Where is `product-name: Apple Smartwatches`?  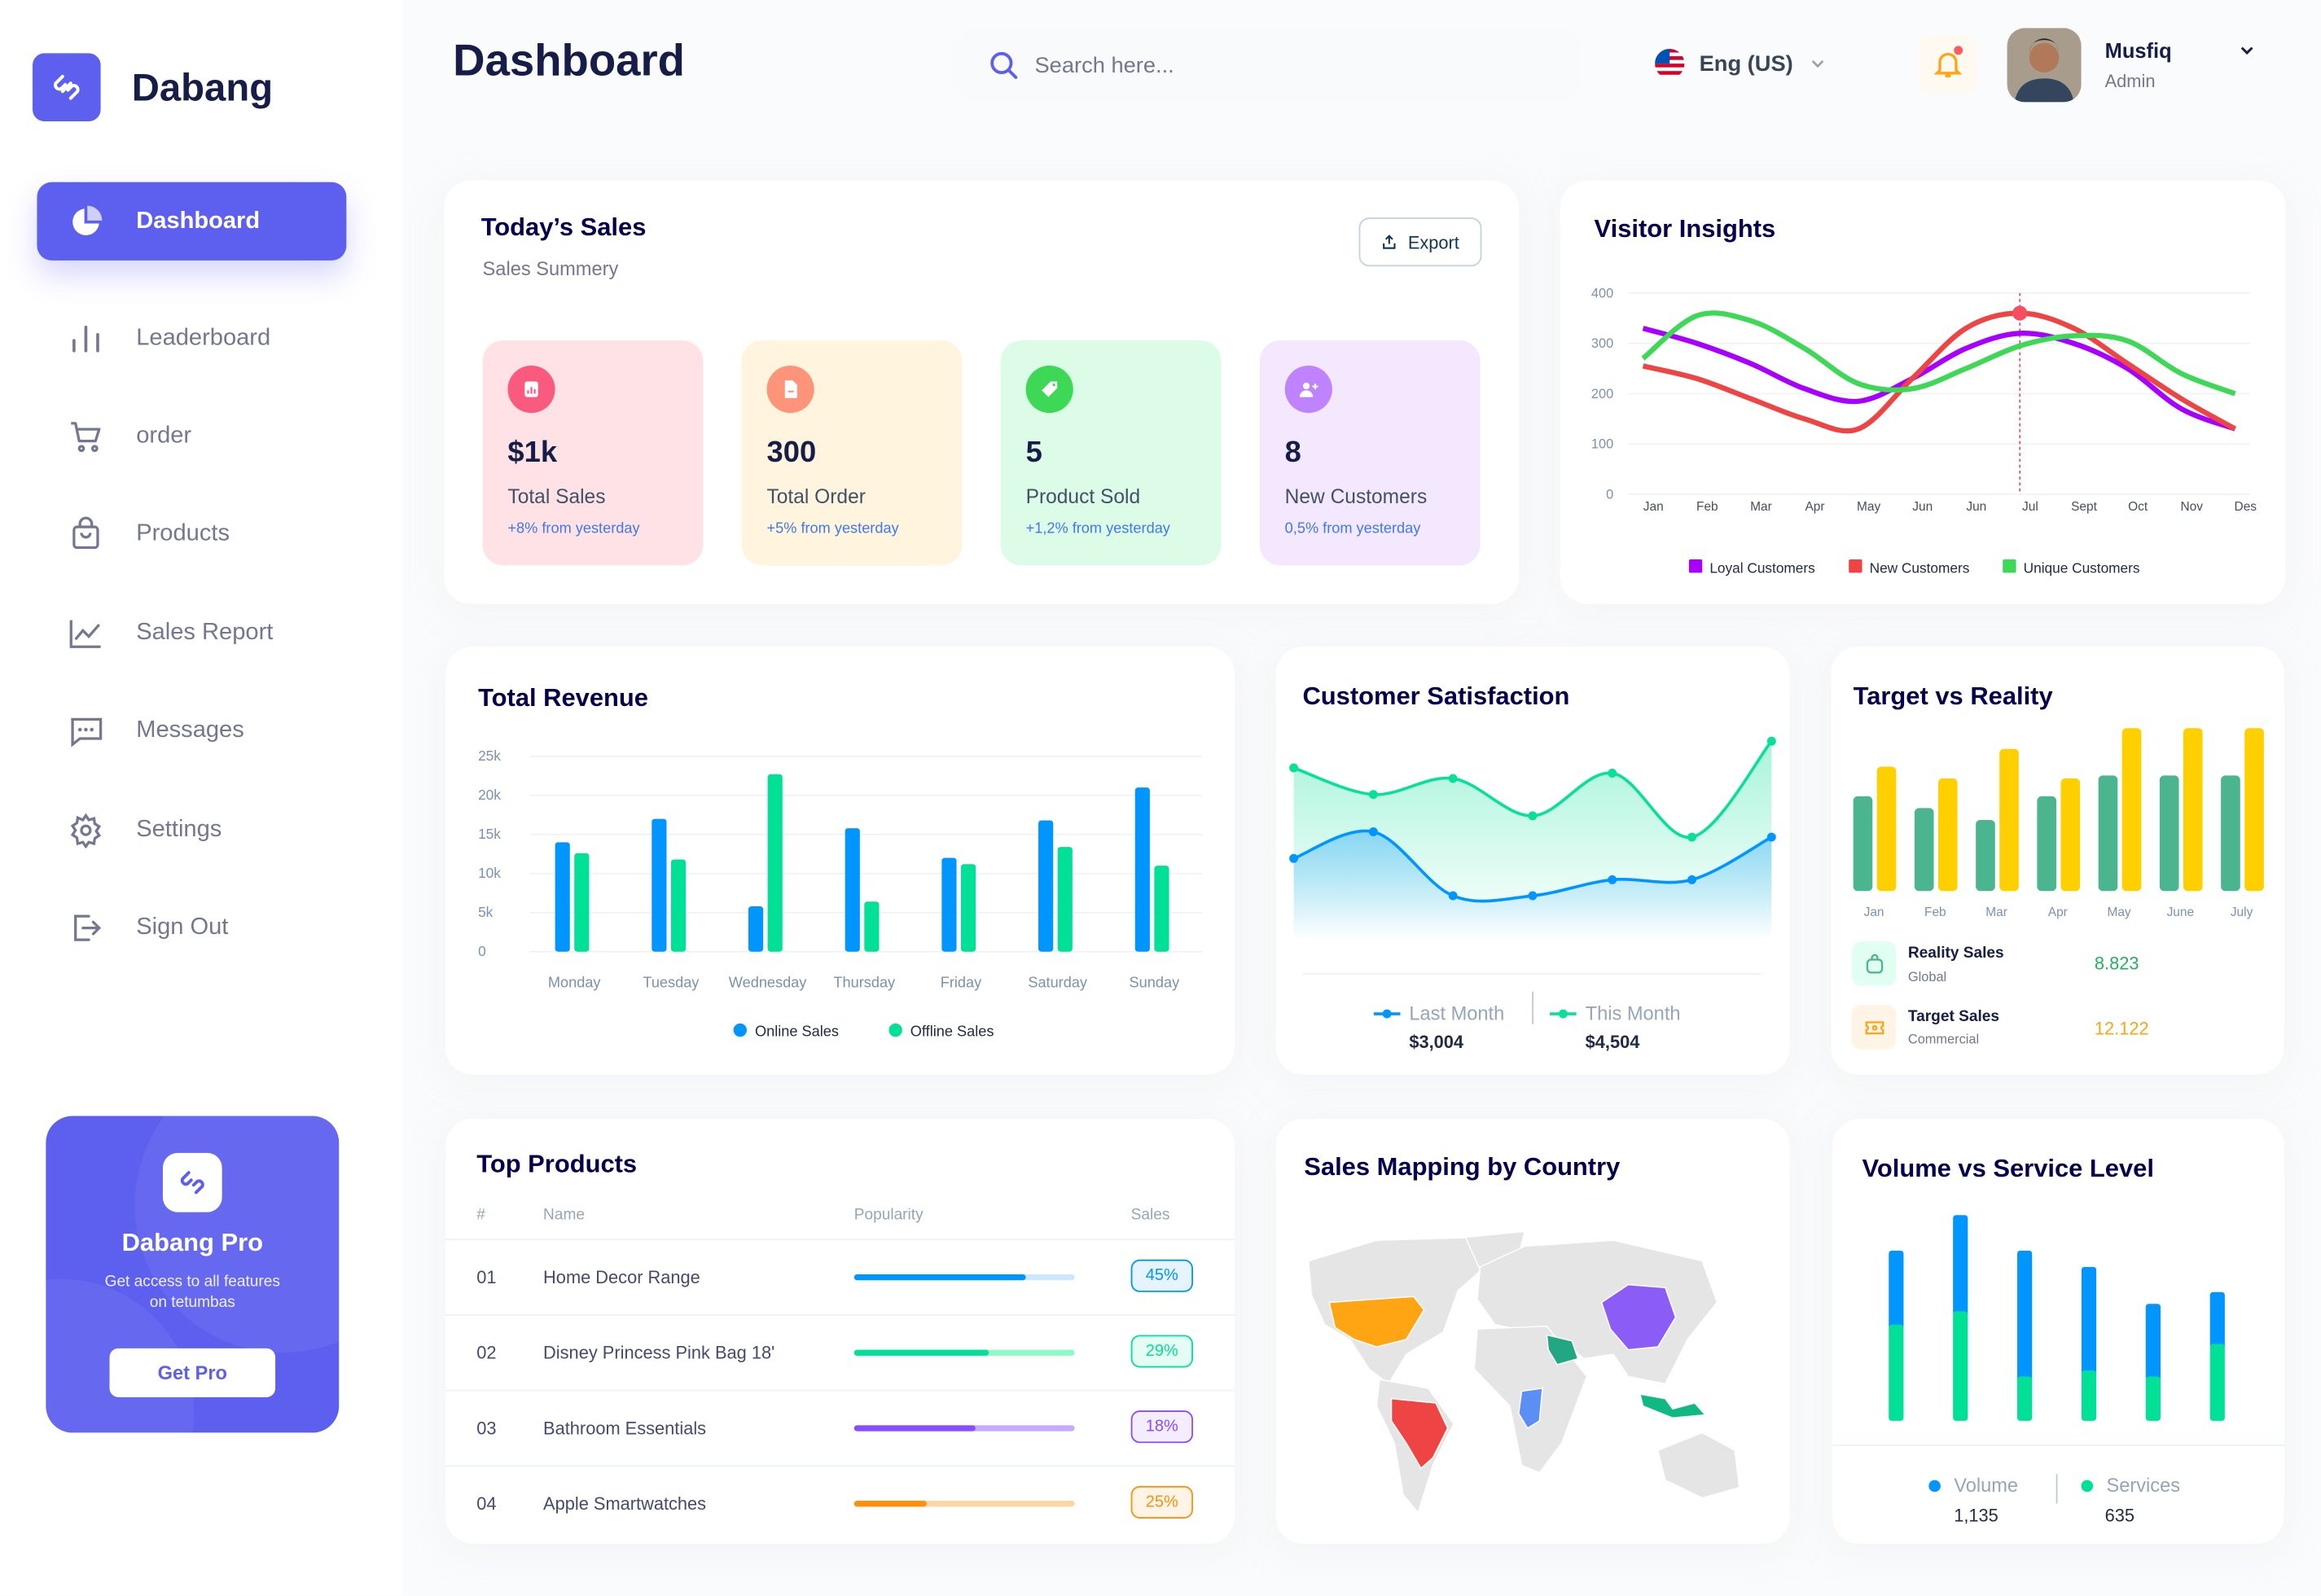
product-name: Apple Smartwatches is located at coordinates (625, 1504).